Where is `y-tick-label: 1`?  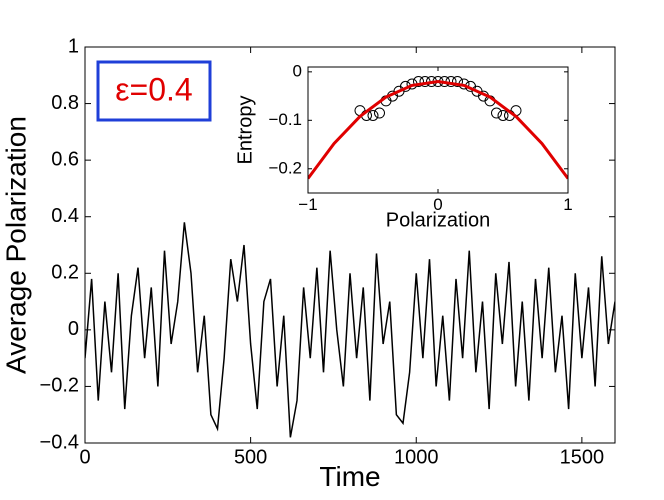
y-tick-label: 1 is located at coordinates (73, 46).